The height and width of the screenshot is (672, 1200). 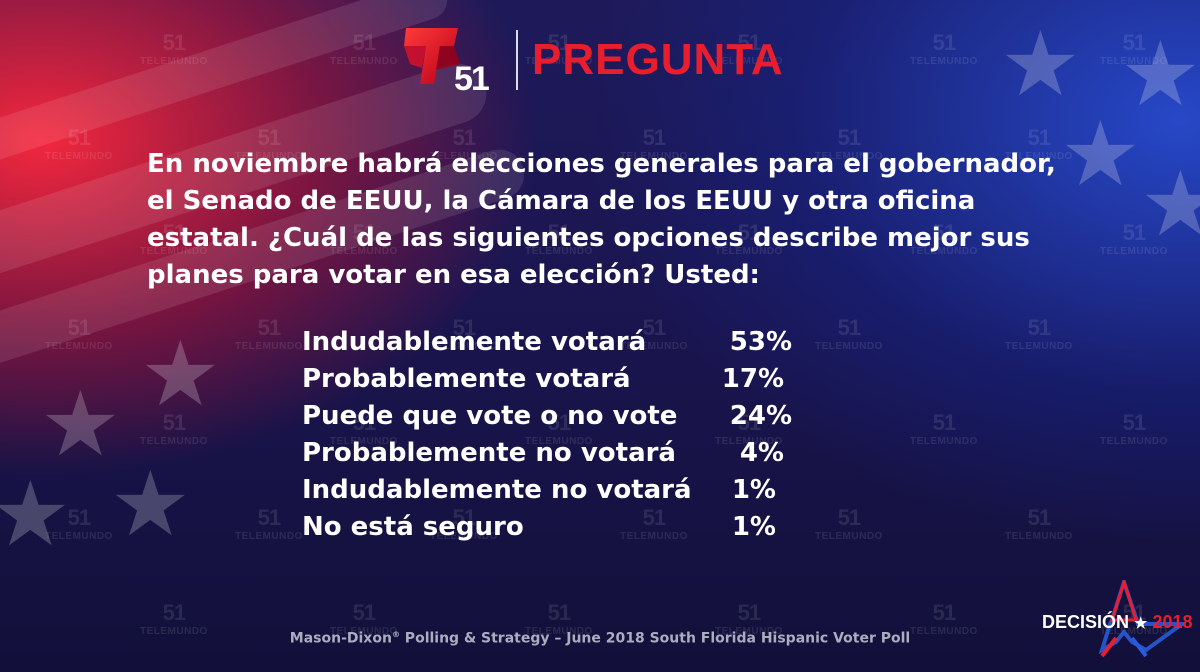 I want to click on result-percent: 53%, so click(x=760, y=342).